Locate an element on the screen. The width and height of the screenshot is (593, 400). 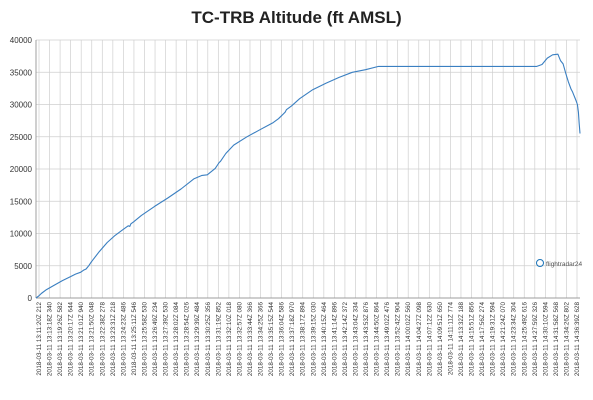
x-tick-label: 2018-03-11 14:34:26Z 802 is located at coordinates (566, 339).